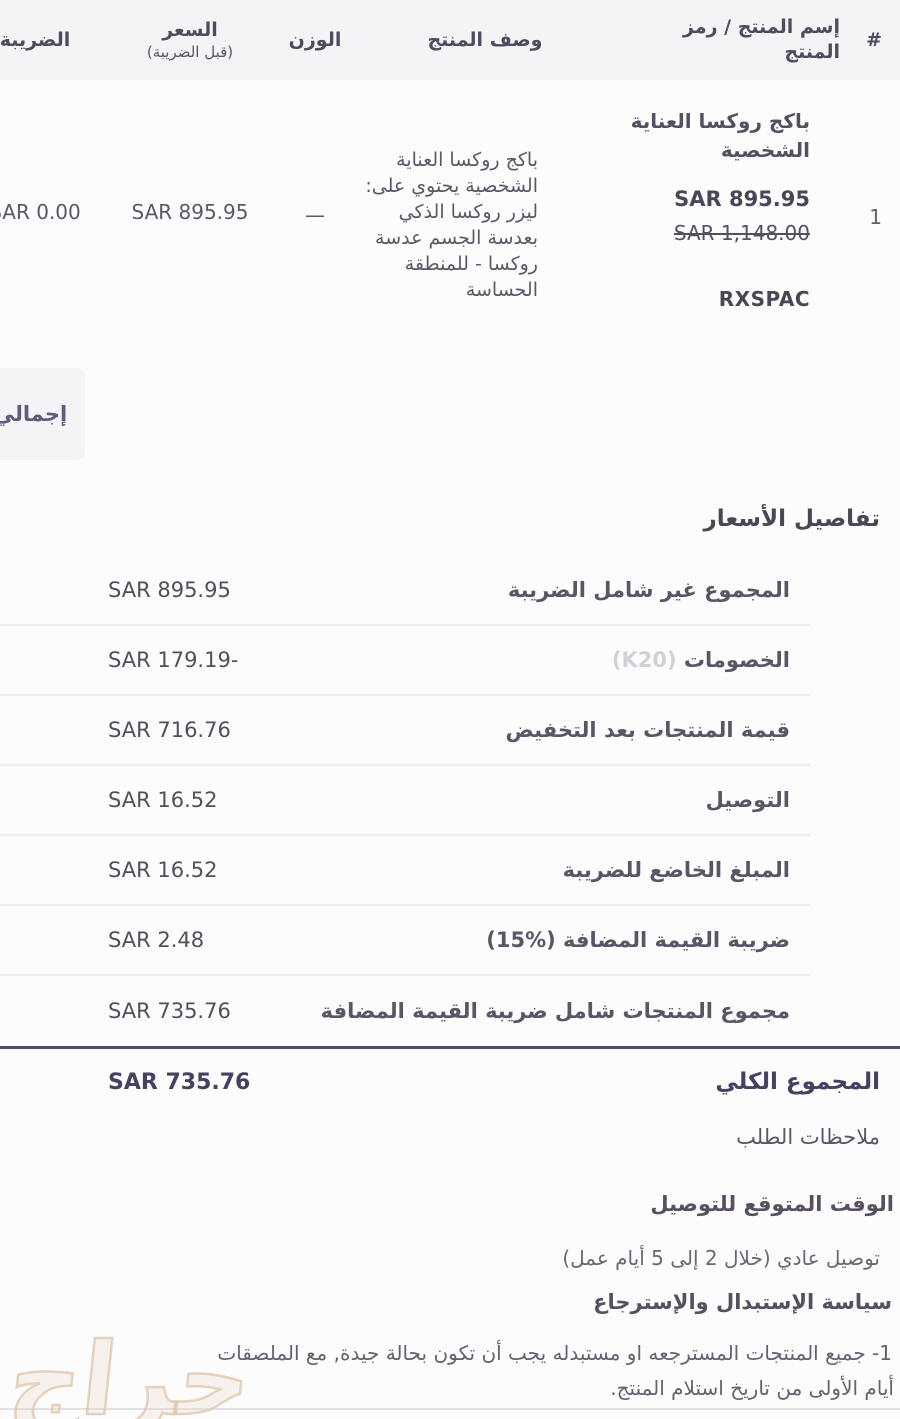 Image resolution: width=900 pixels, height=1419 pixels. Describe the element at coordinates (874, 39) in the screenshot. I see `header-number: #` at that location.